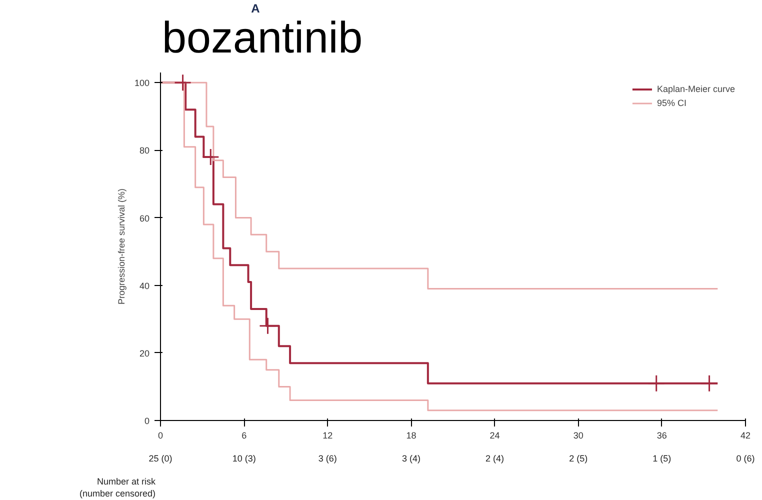 This screenshot has height=500, width=762. I want to click on text: 3 (4), so click(411, 459).